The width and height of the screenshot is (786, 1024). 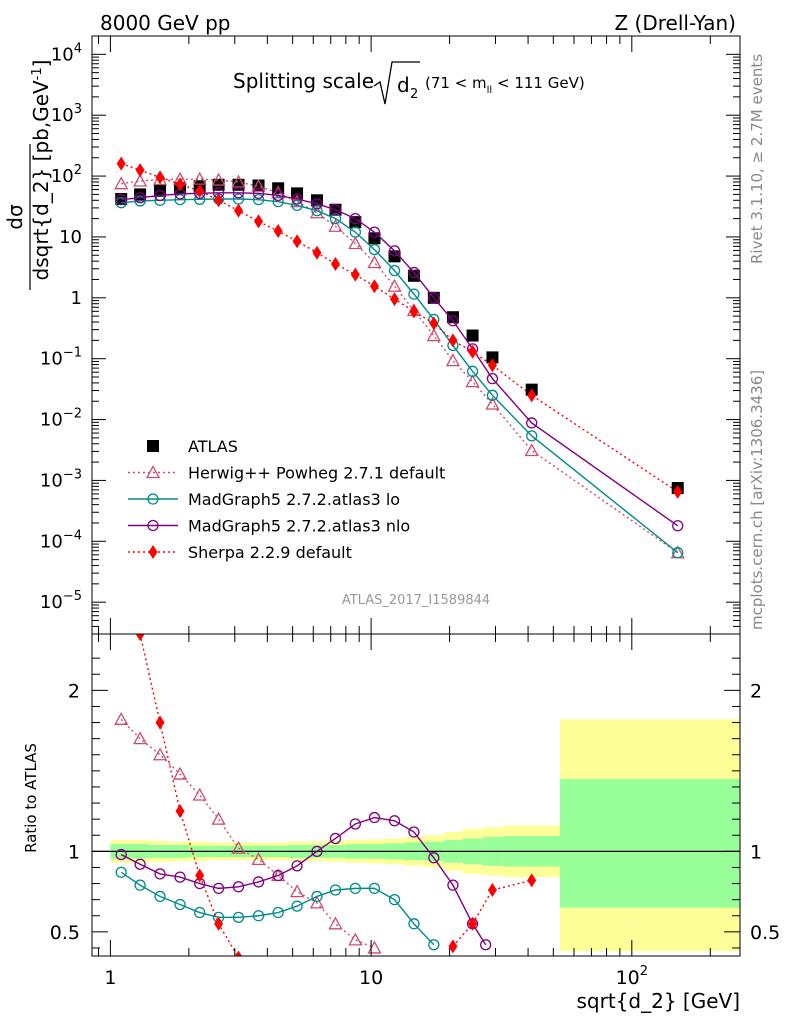 I want to click on ratio-ytick-label: 2, so click(x=74, y=691).